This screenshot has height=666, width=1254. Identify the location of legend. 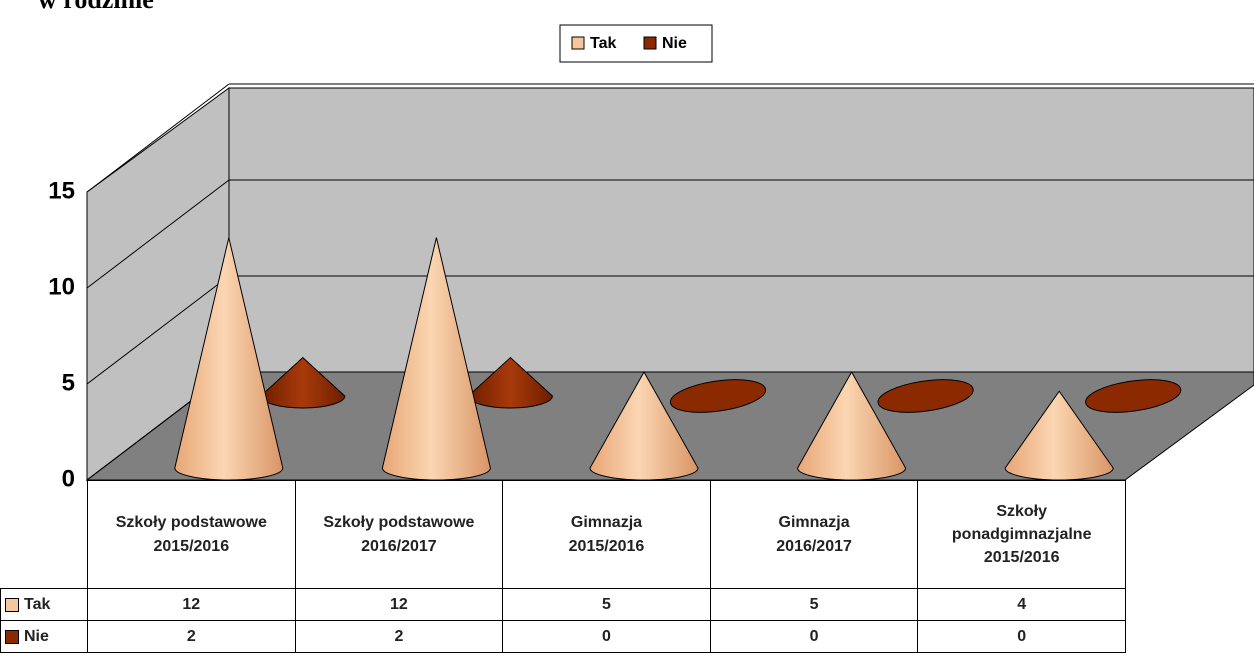
(636, 43).